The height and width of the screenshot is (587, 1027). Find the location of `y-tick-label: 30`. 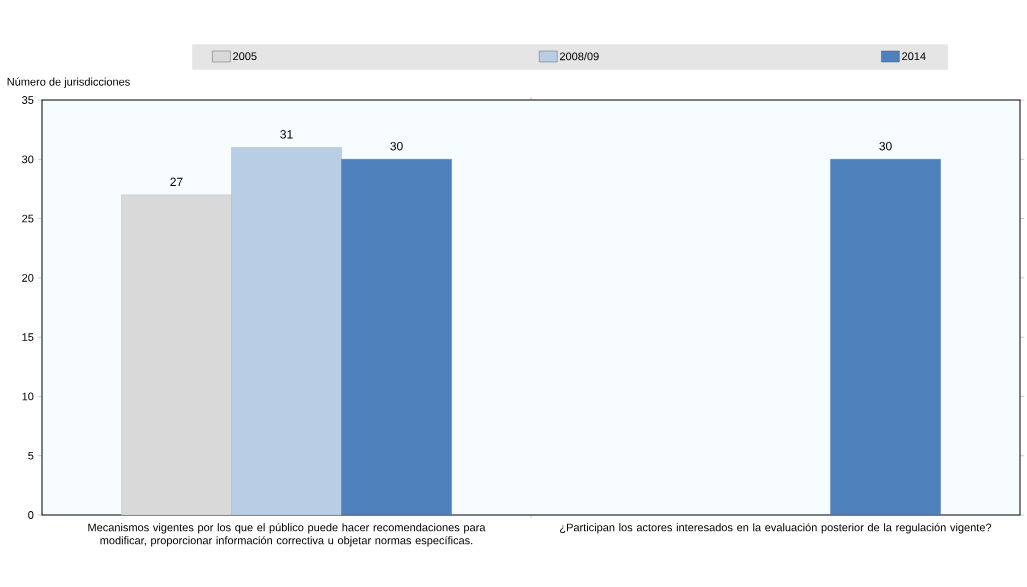

y-tick-label: 30 is located at coordinates (28, 159).